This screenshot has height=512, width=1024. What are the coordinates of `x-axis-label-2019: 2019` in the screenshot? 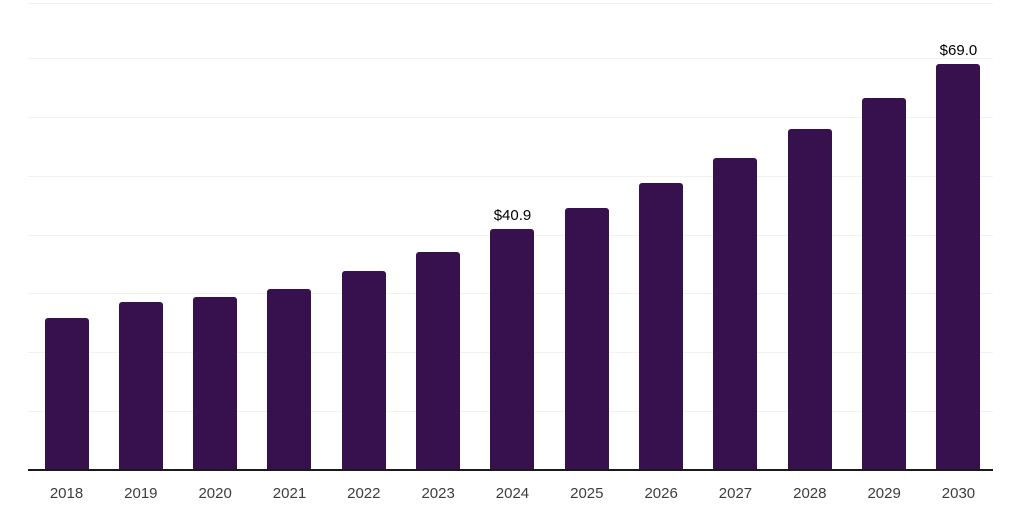 It's located at (141, 493).